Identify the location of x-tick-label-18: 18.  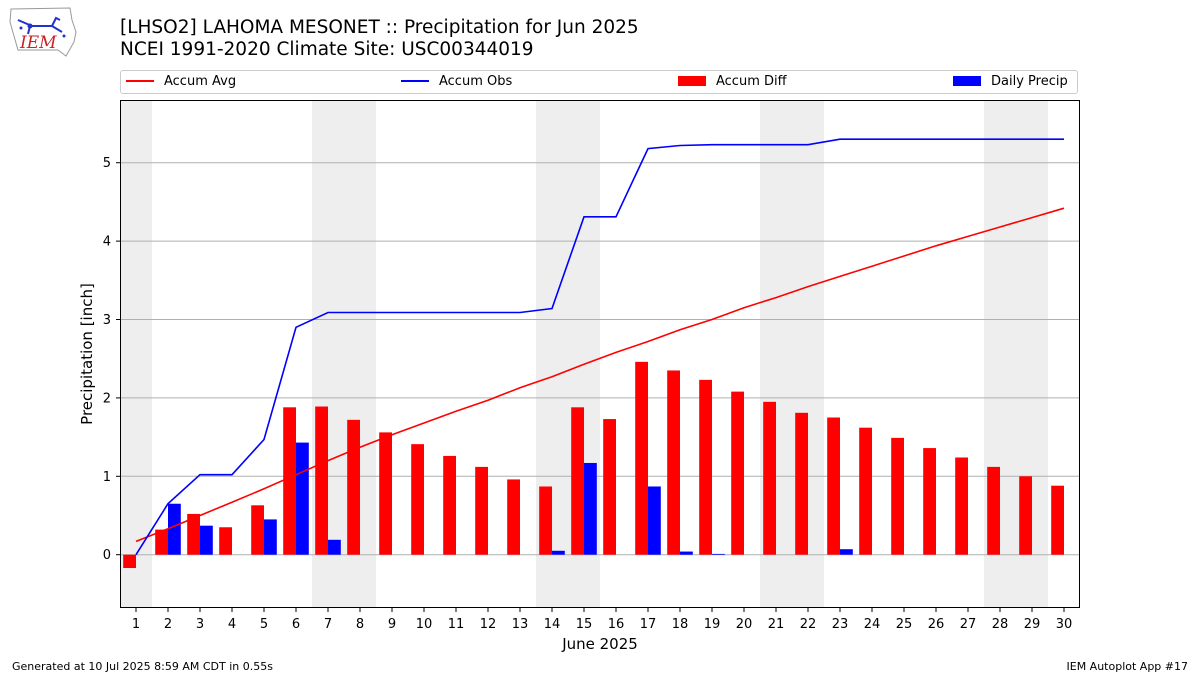
(680, 624).